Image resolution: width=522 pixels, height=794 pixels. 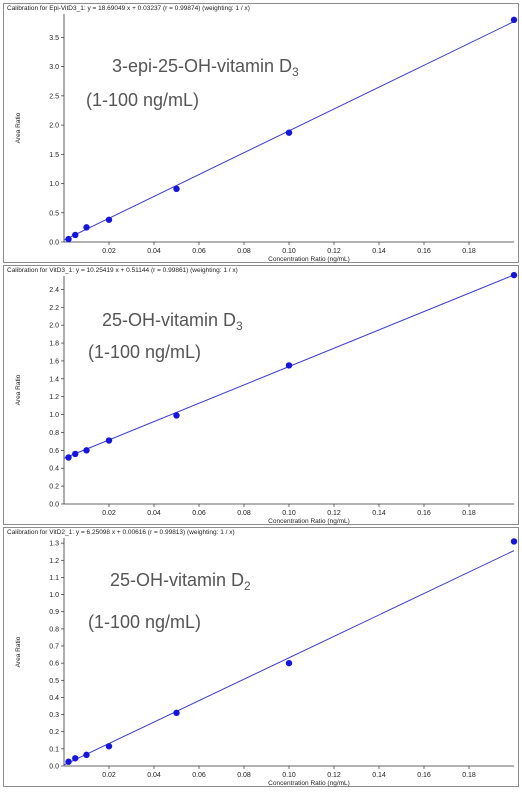 What do you see at coordinates (54, 290) in the screenshot?
I see `y-tick-label: 2.4` at bounding box center [54, 290].